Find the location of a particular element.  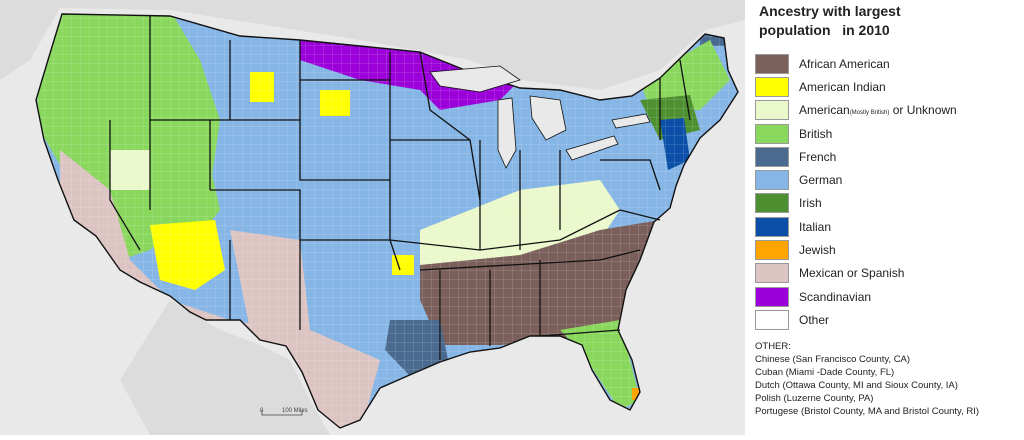

legend-item-french: French is located at coordinates (856, 156).